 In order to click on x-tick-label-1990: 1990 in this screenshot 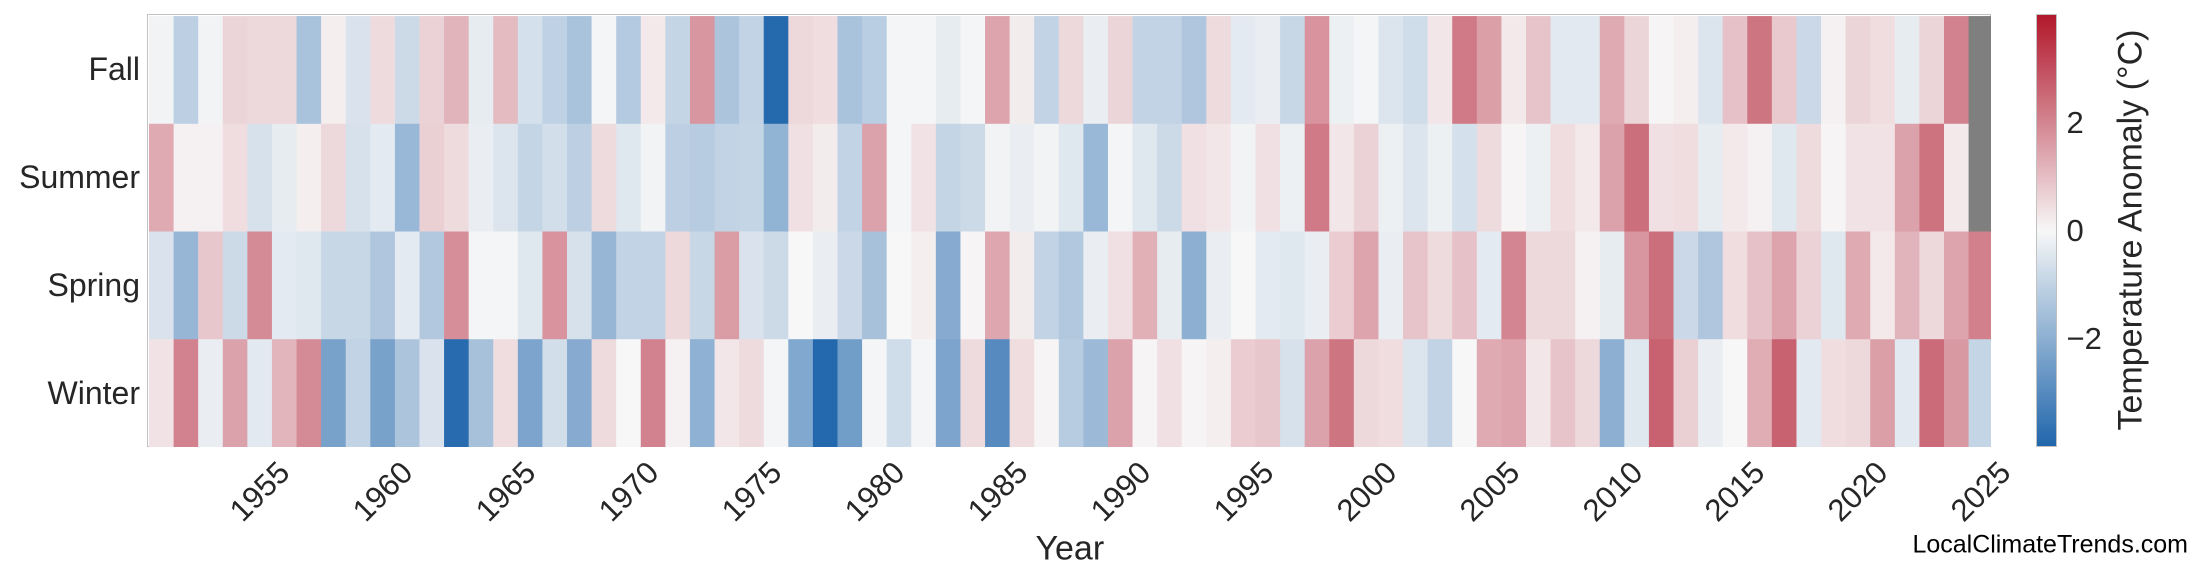, I will do `click(1120, 491)`.